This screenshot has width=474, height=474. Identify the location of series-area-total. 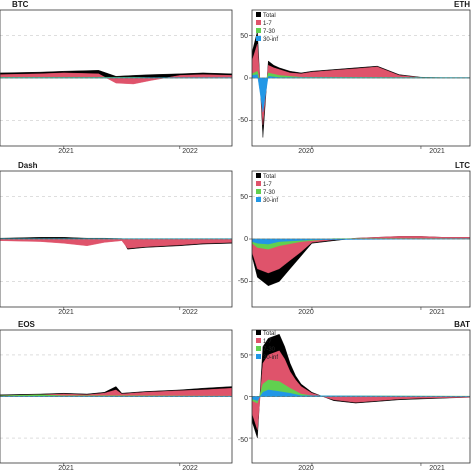
(361, 84).